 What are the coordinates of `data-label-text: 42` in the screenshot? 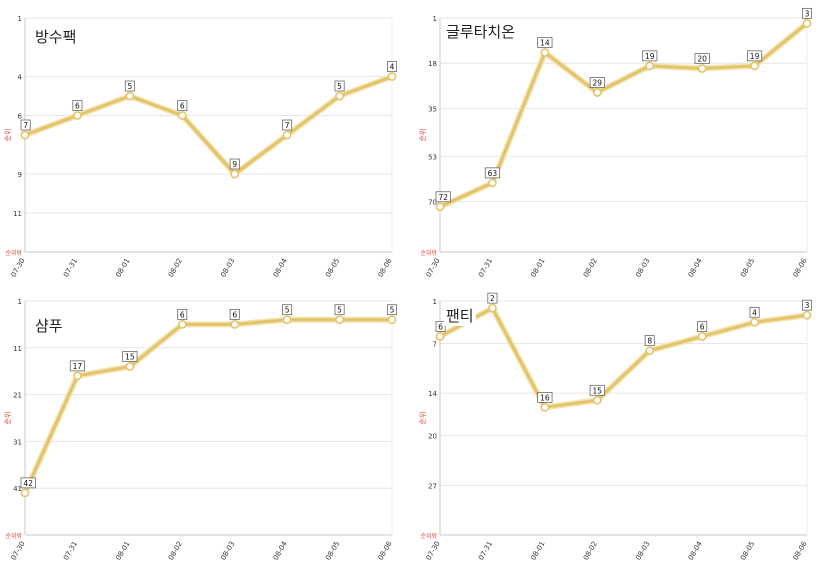 It's located at (28, 483).